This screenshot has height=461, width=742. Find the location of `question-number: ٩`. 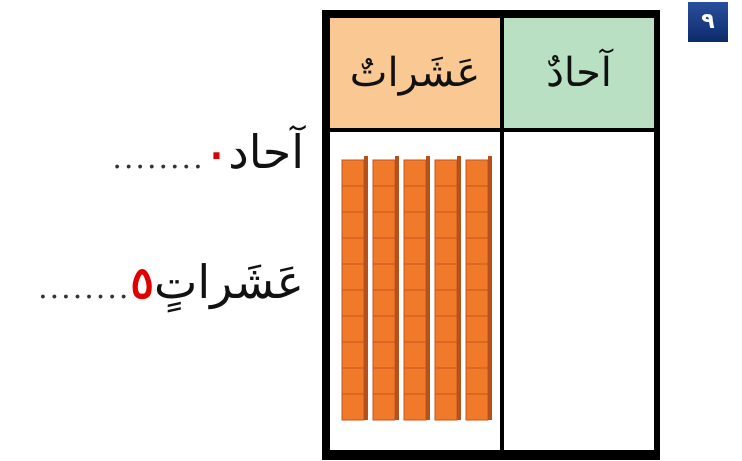

question-number: ٩ is located at coordinates (708, 22).